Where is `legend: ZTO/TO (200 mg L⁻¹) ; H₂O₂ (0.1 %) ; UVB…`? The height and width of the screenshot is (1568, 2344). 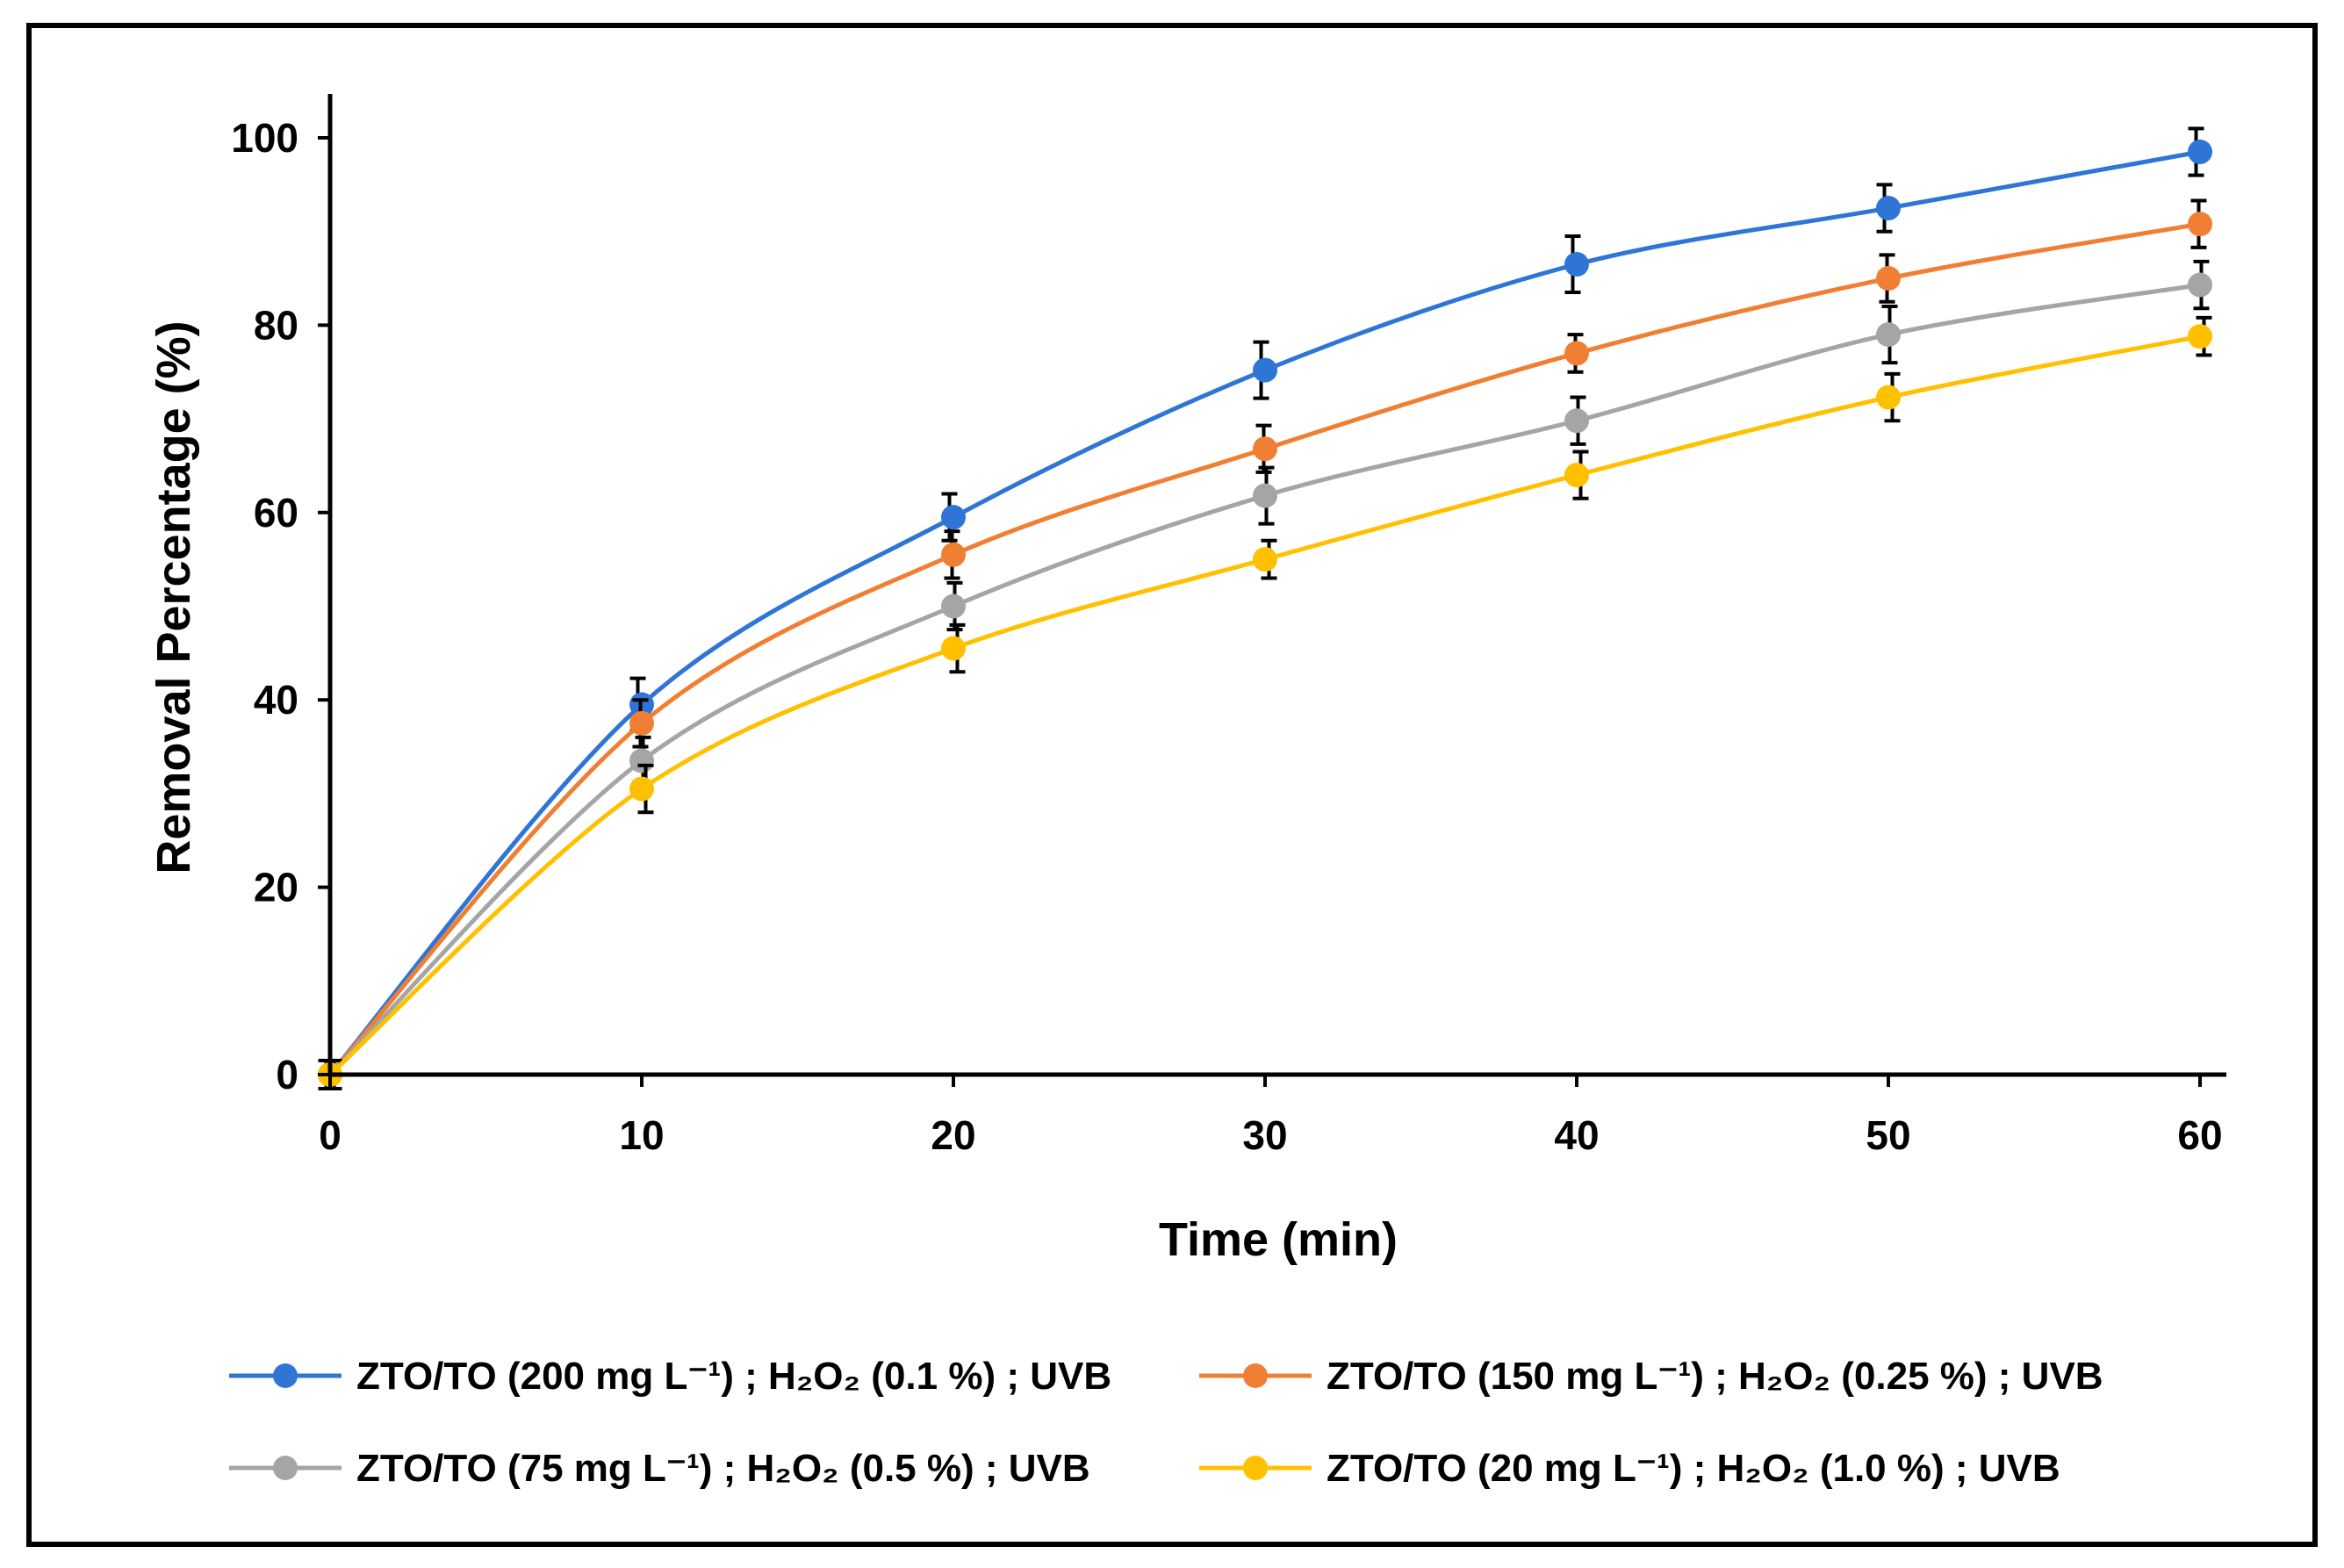 legend: ZTO/TO (200 mg L⁻¹) ; H₂O₂ (0.1 %) ; UVB… is located at coordinates (1166, 1422).